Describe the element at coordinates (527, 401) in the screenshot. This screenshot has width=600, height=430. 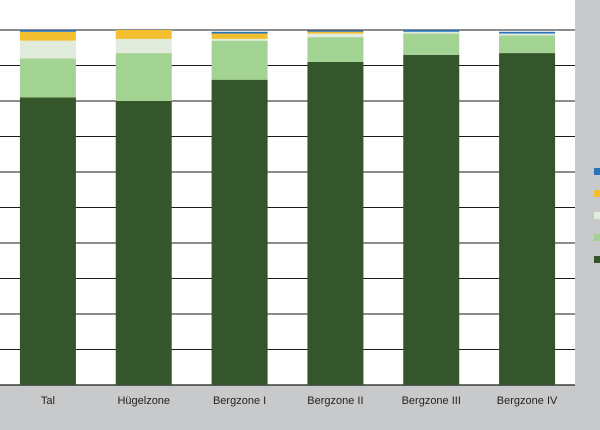
I see `x-tick-label: Bergzone IV` at that location.